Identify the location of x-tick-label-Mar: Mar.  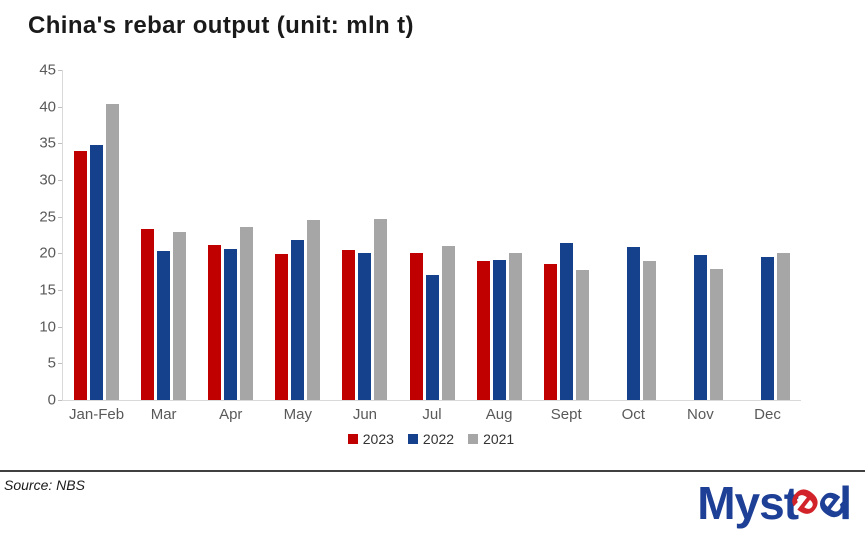
(163, 414).